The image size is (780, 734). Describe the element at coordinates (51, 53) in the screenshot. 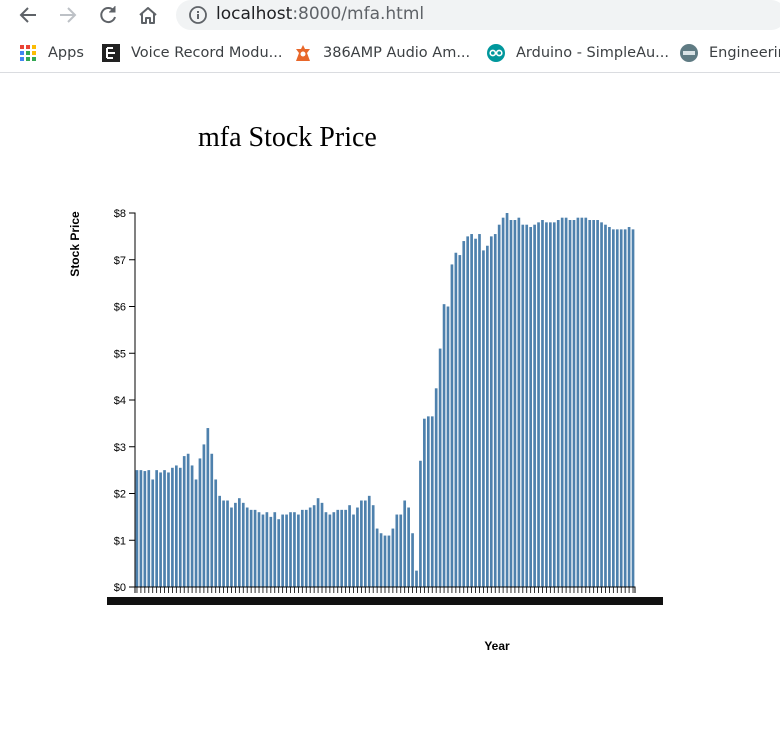

I see `bookmark-apps: Apps` at that location.